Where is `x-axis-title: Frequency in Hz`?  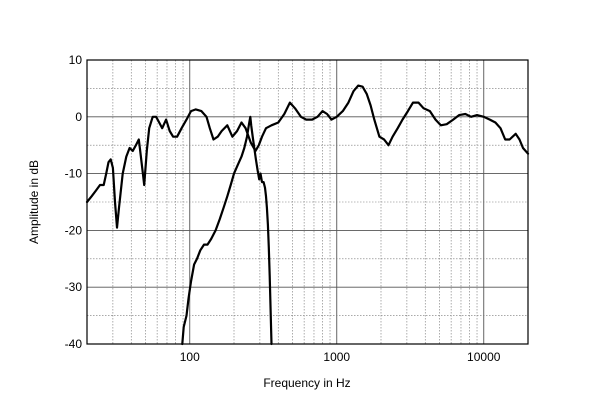
x-axis-title: Frequency in Hz is located at coordinates (306, 383).